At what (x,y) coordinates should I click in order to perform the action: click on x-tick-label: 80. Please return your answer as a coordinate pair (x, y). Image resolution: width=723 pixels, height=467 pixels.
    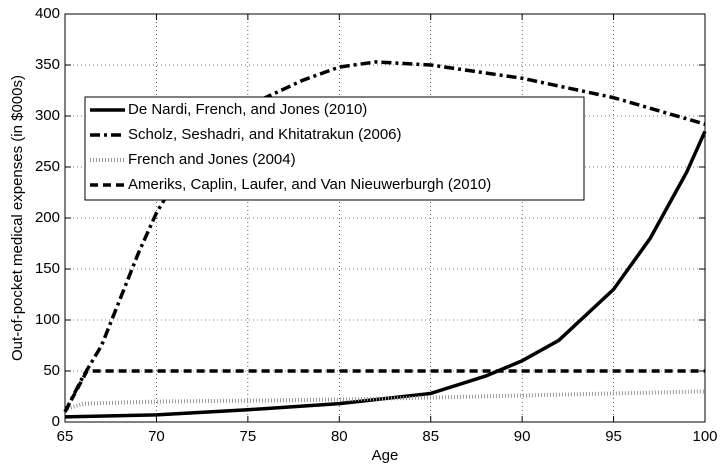
    Looking at the image, I should click on (339, 436).